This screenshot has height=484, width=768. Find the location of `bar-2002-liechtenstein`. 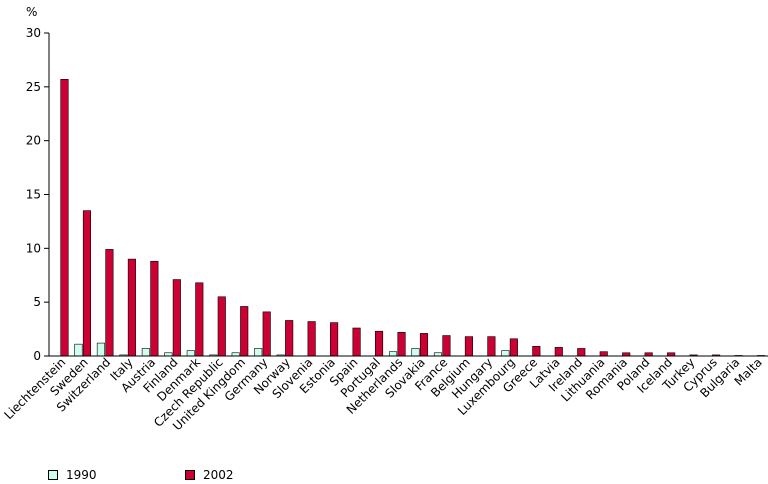

bar-2002-liechtenstein is located at coordinates (64, 218).